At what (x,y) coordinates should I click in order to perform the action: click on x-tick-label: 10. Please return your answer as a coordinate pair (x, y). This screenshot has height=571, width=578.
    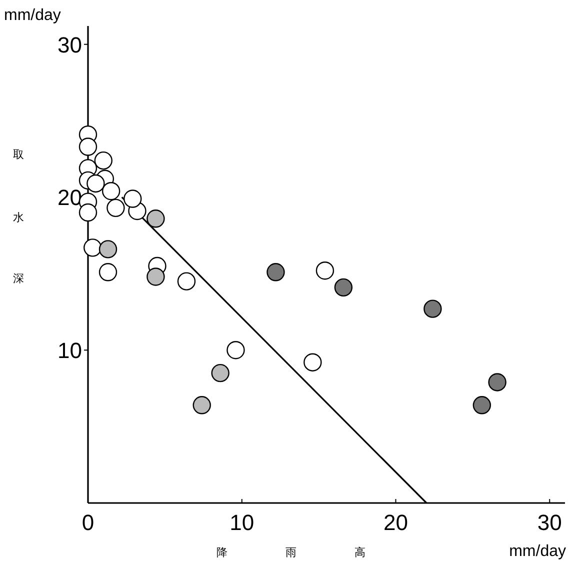
    Looking at the image, I should click on (242, 522).